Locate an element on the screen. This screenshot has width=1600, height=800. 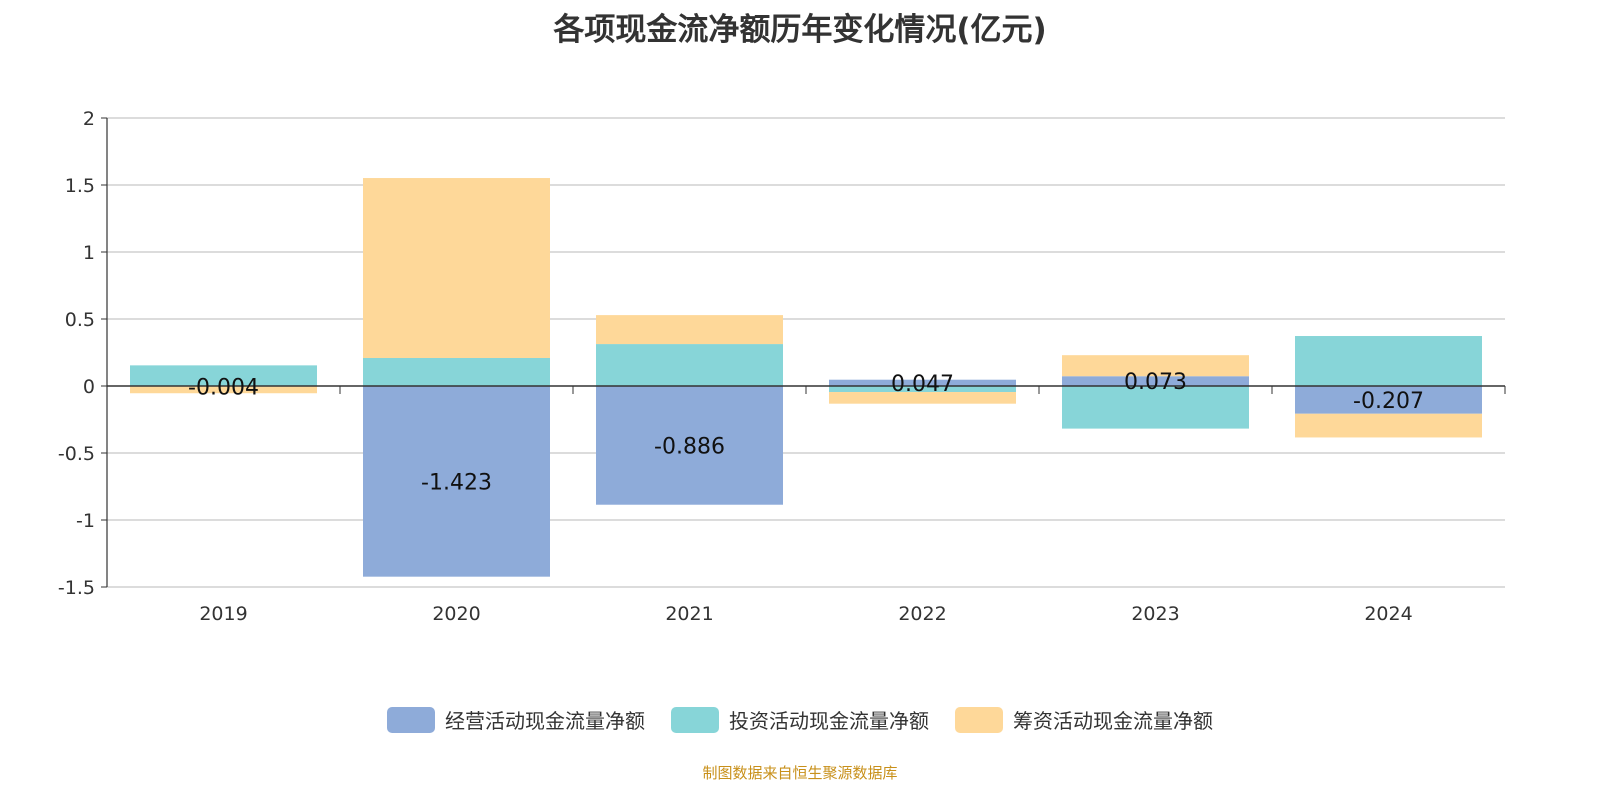
y-tick-label: 2 is located at coordinates (89, 119).